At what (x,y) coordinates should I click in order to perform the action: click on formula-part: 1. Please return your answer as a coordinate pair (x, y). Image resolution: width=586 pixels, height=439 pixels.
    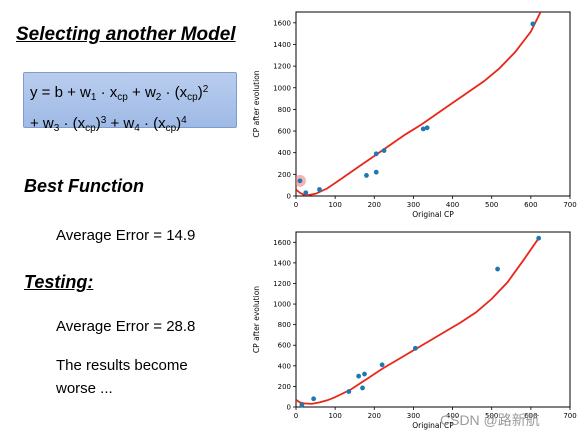
    Looking at the image, I should click on (93, 97).